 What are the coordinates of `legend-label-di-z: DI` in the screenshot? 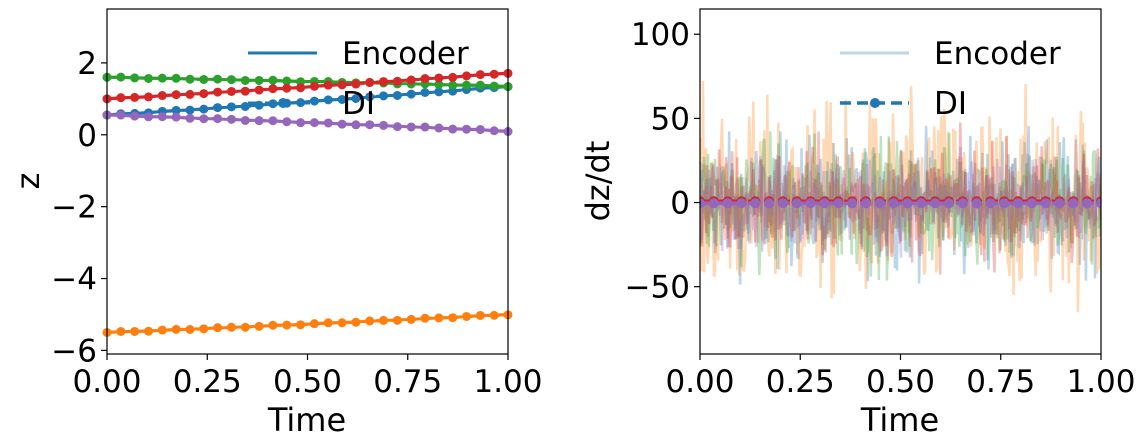 It's located at (358, 104).